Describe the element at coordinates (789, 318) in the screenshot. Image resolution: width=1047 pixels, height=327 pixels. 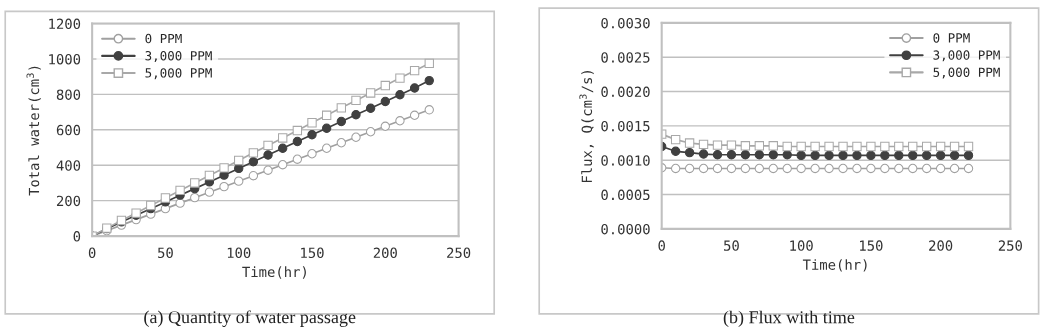
I see `text: (b) Flux with time` at that location.